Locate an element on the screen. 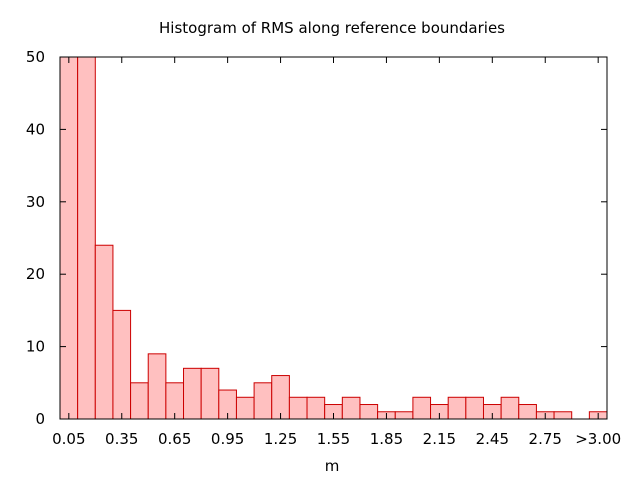 The height and width of the screenshot is (480, 640). y-tick-label-5: 50 is located at coordinates (35, 57).